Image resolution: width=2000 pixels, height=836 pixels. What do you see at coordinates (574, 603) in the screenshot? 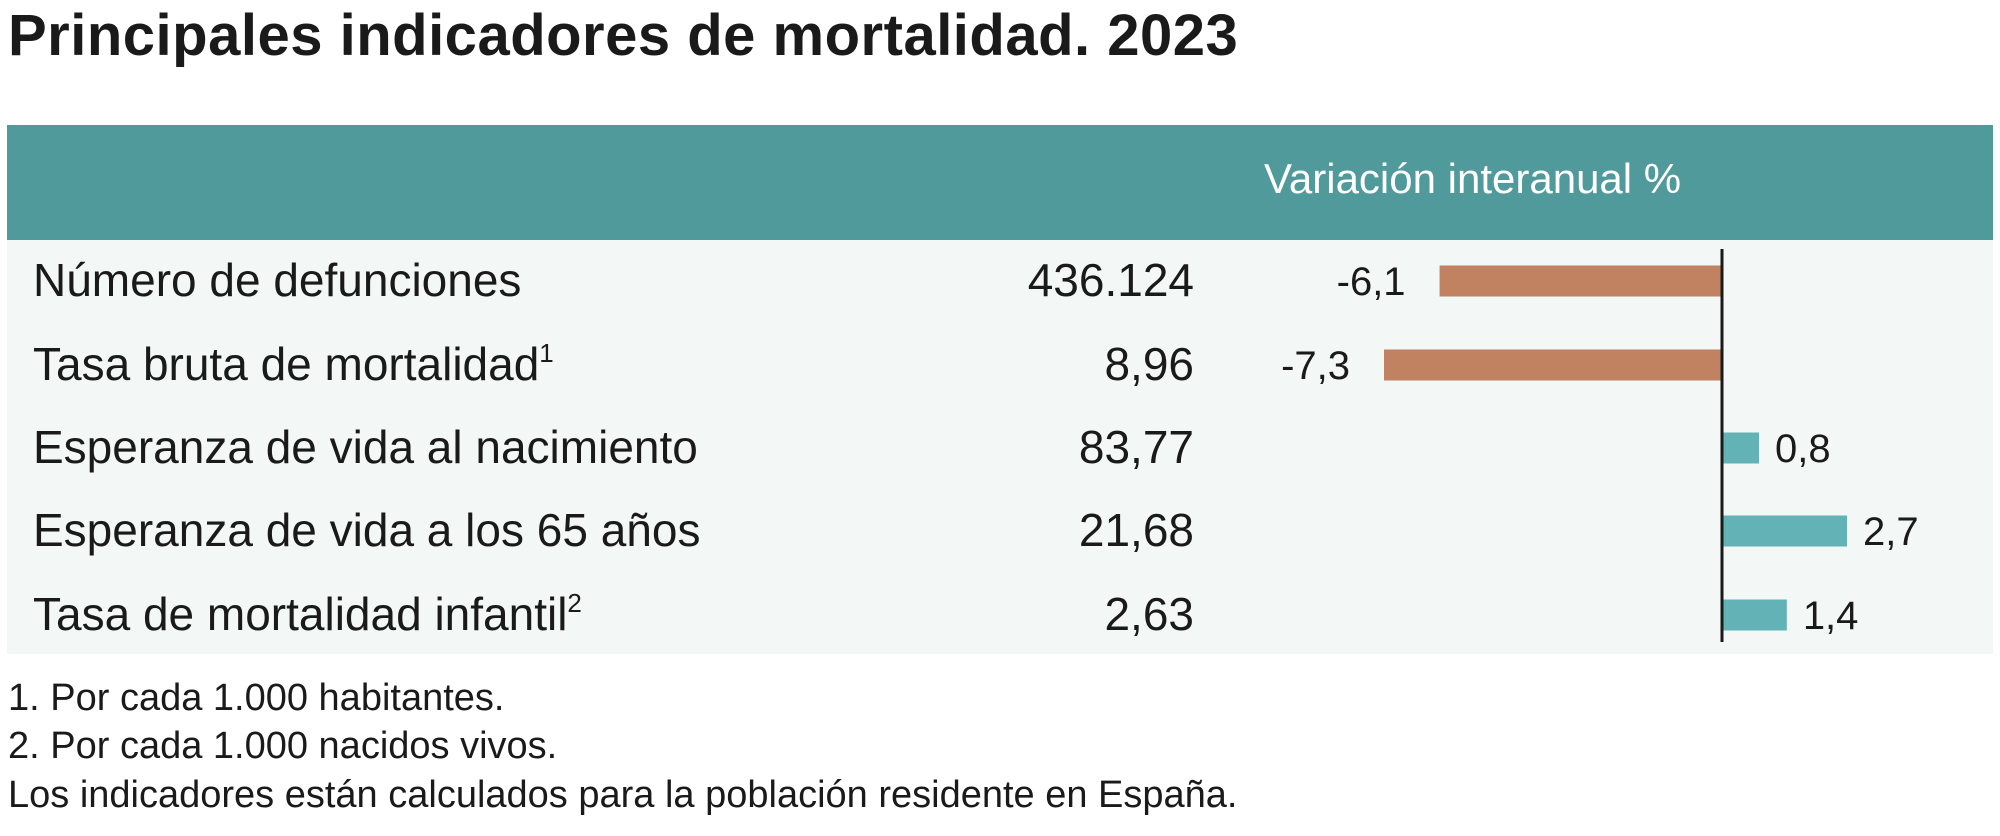
I see `footnote-marker: 2` at bounding box center [574, 603].